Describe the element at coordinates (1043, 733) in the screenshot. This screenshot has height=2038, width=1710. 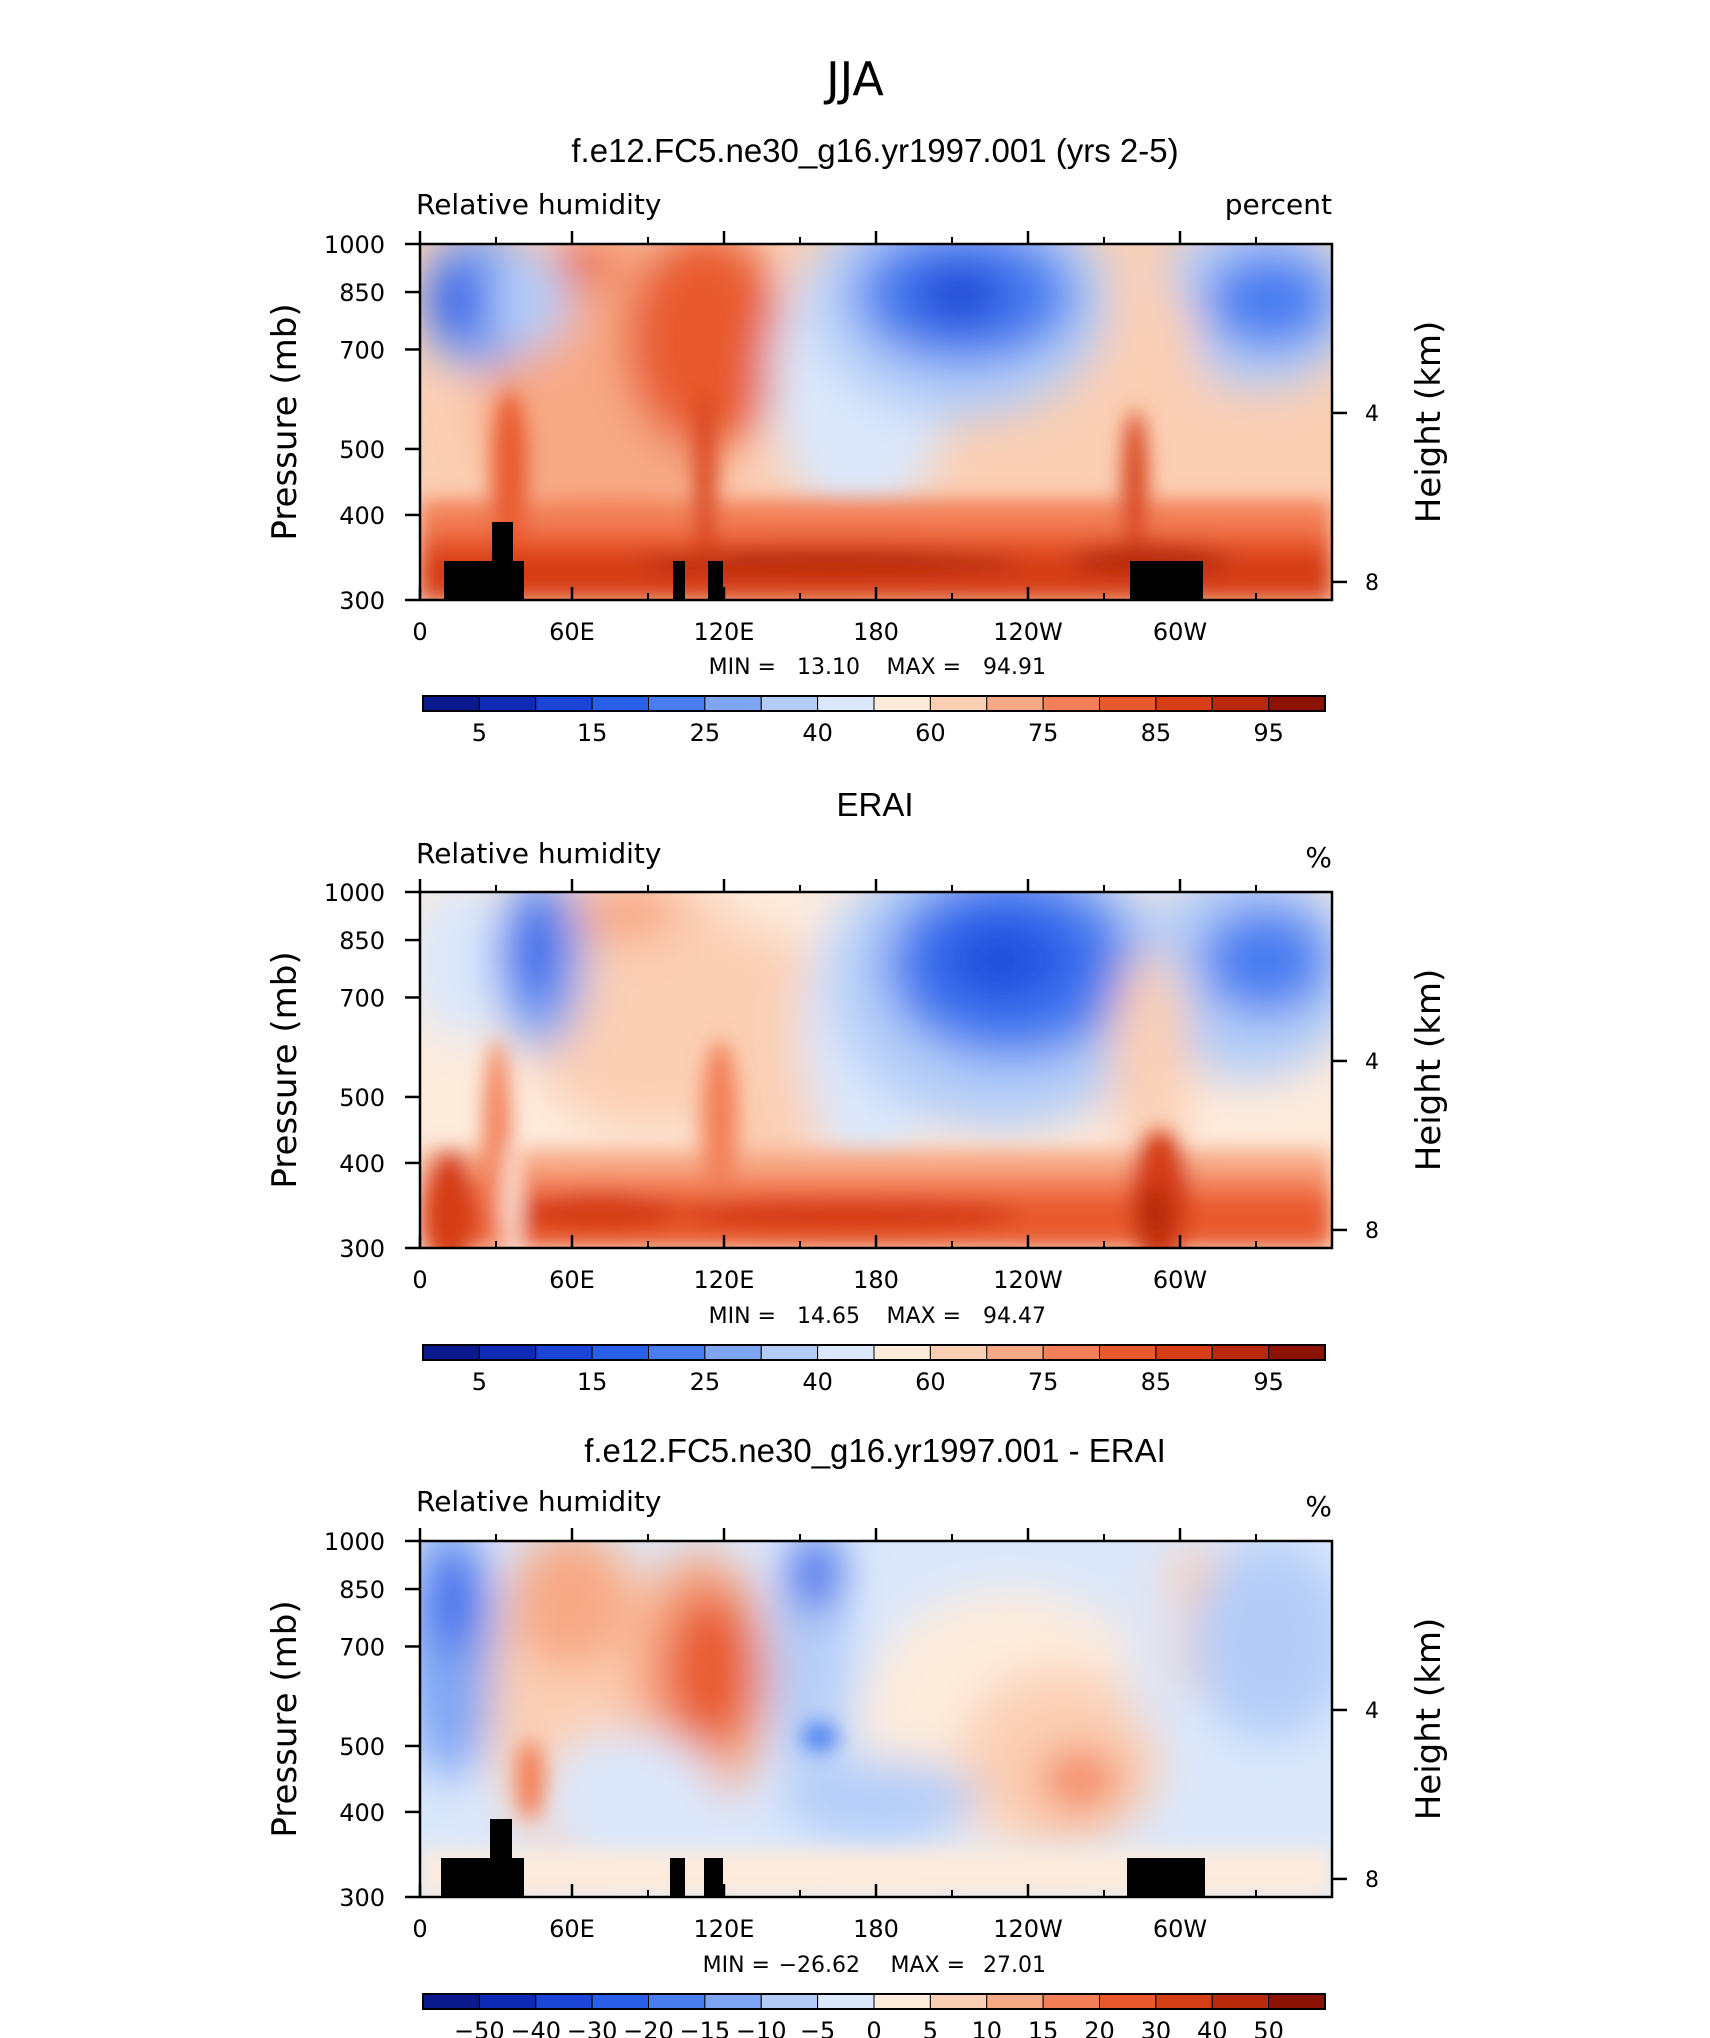
I see `colorbar-label: 75` at that location.